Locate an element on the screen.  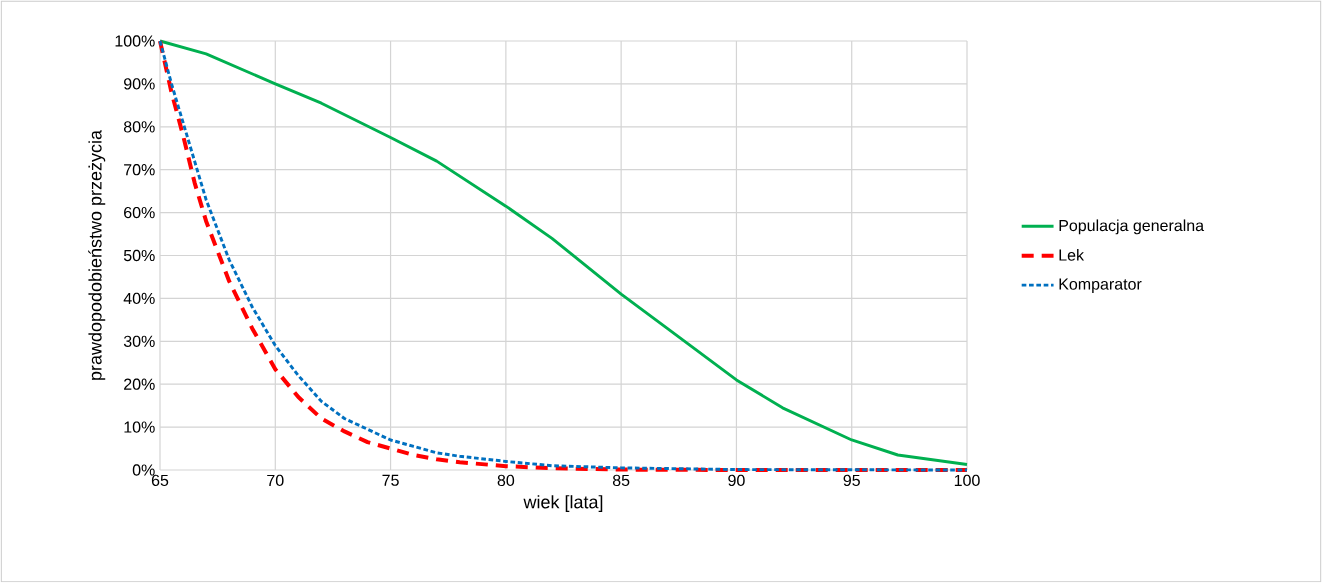
legend-label: Populacja generalna is located at coordinates (1132, 227).